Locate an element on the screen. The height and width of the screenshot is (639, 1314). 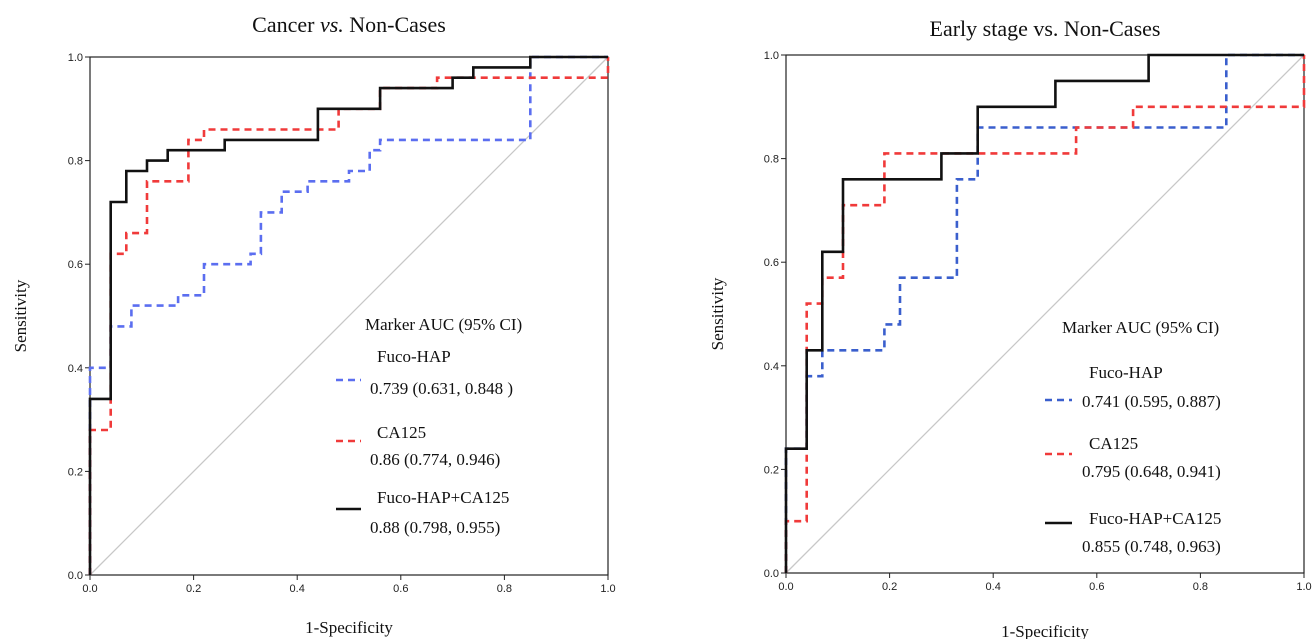
chart-title: Early stage vs. Non-Cases is located at coordinates (1045, 28).